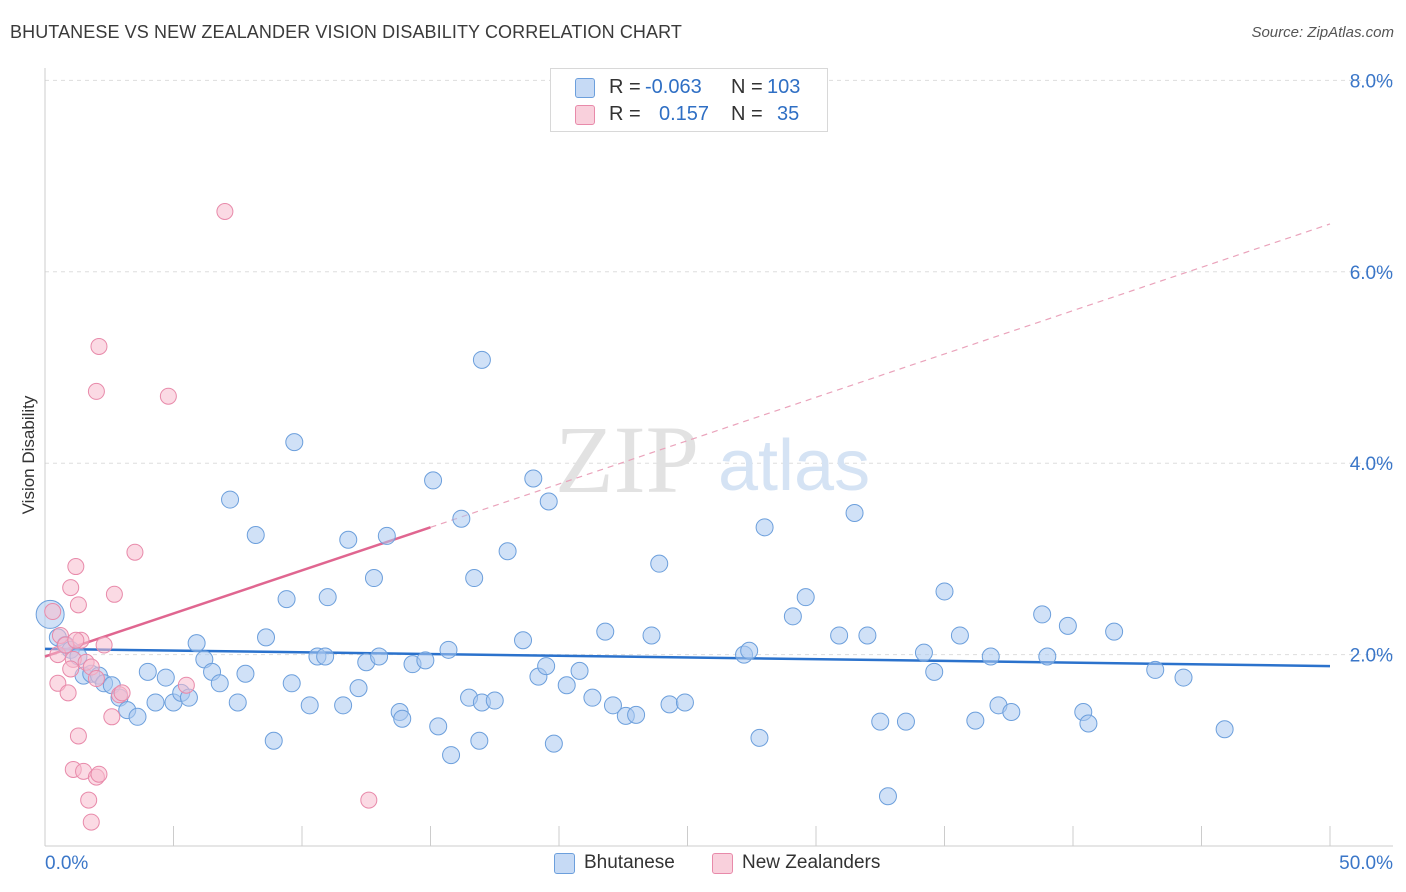 This screenshot has height=892, width=1406. I want to click on y-tick-label-6: 6.0%, so click(1371, 273).